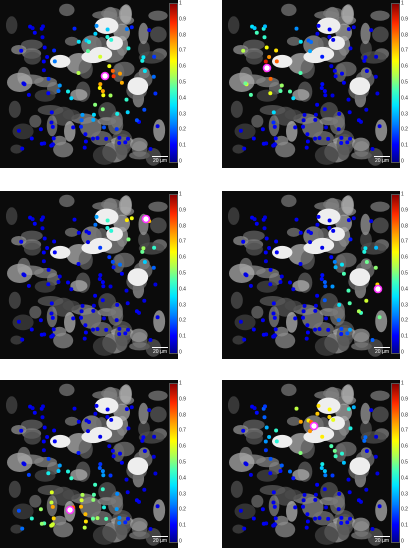 This screenshot has height=550, width=408. What do you see at coordinates (182, 399) in the screenshot?
I see `colorbar-tick-label: 0.9` at bounding box center [182, 399].